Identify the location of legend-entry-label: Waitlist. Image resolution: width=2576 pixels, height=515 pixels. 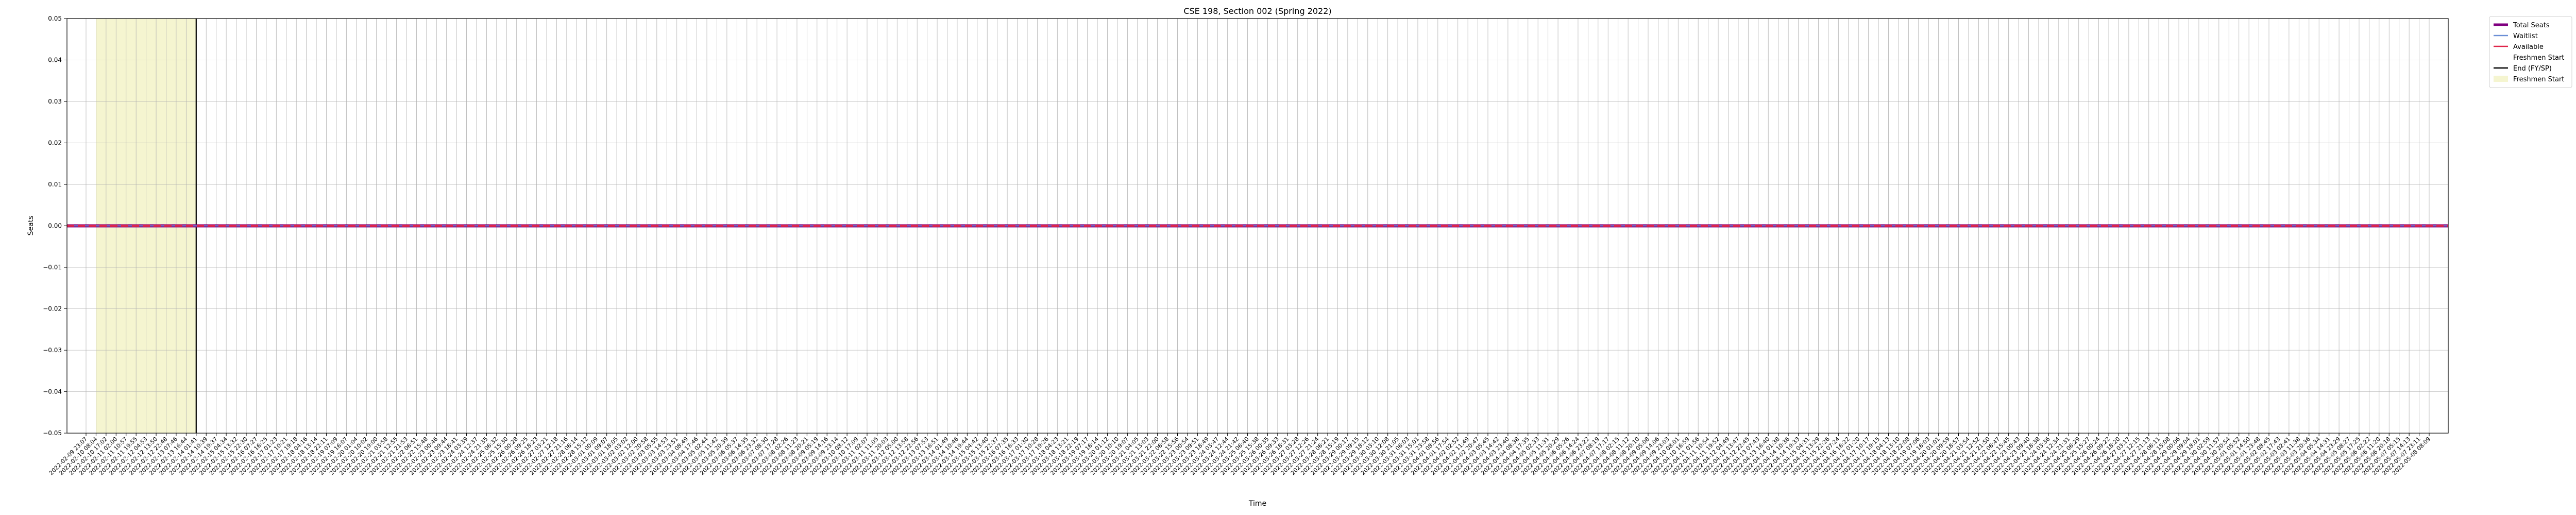
(2526, 36).